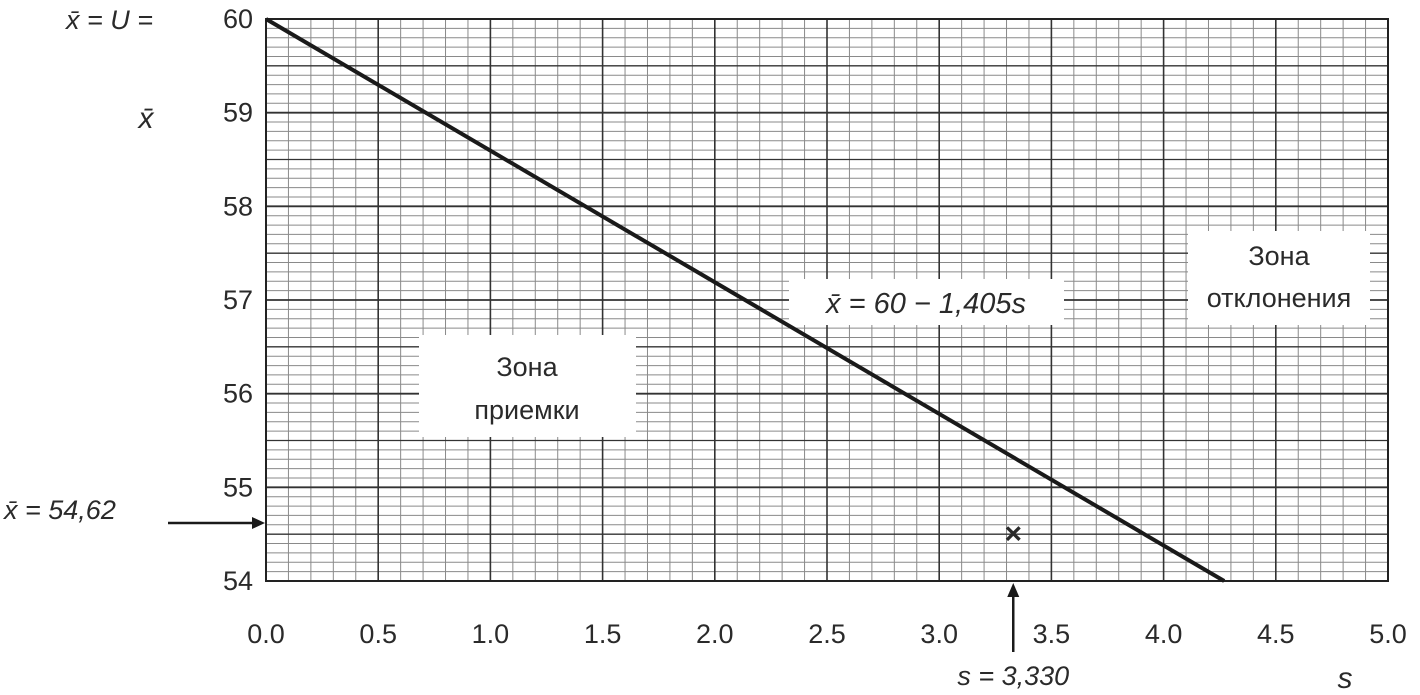  I want to click on x-tick-label: 2.5, so click(827, 634).